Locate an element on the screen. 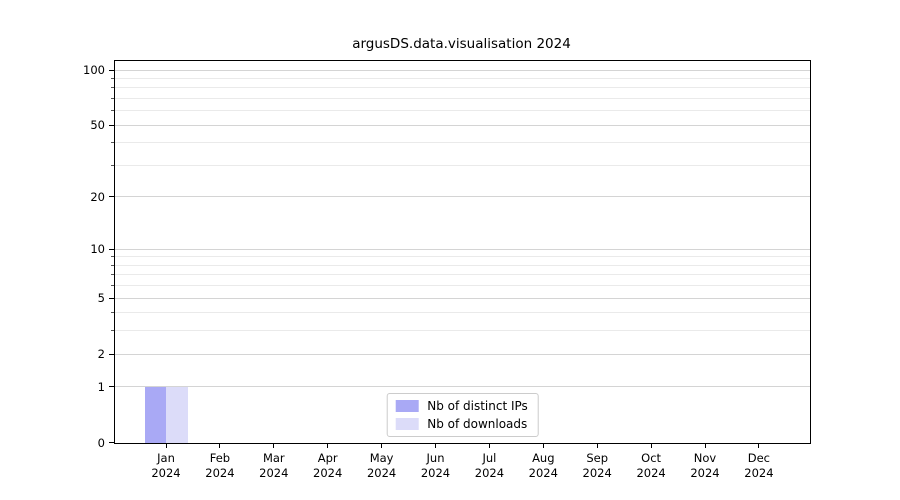 Image resolution: width=900 pixels, height=500 pixels. y-tick-label: 5 is located at coordinates (101, 298).